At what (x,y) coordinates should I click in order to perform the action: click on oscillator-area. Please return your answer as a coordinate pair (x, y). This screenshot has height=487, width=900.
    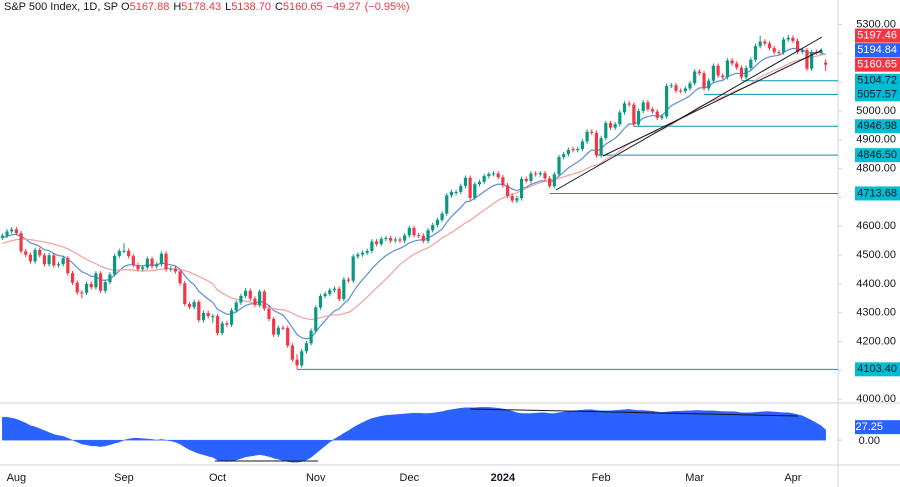
    Looking at the image, I should click on (414, 435).